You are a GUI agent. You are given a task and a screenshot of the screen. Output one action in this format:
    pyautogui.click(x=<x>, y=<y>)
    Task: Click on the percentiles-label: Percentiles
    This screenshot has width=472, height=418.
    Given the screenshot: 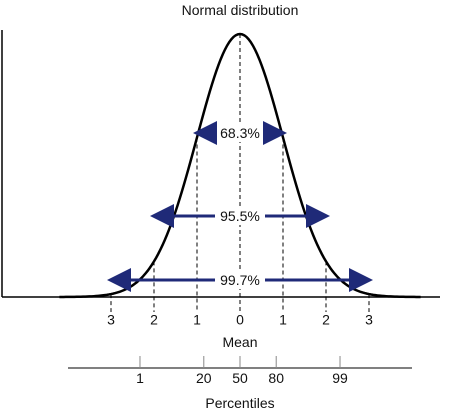 What is the action you would take?
    pyautogui.click(x=239, y=403)
    